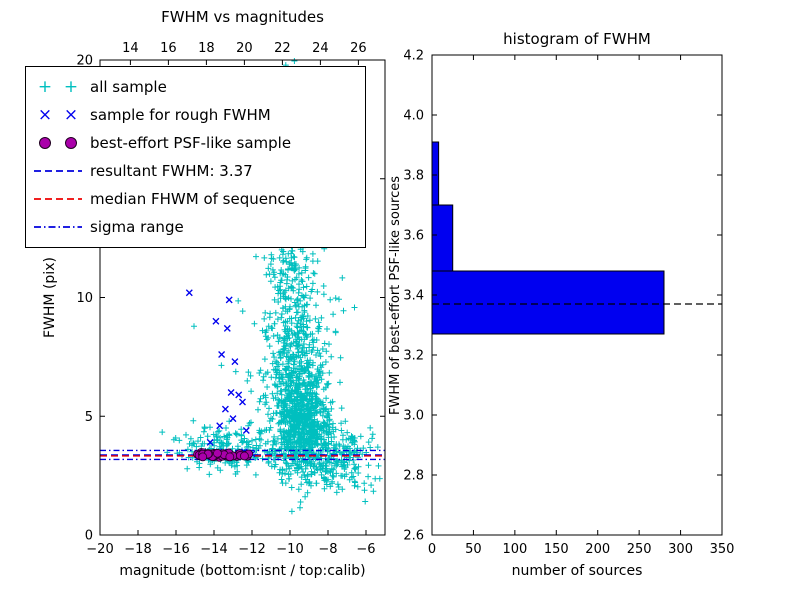 The width and height of the screenshot is (800, 600). What do you see at coordinates (413, 356) in the screenshot?
I see `svg-text: 3.2` at bounding box center [413, 356].